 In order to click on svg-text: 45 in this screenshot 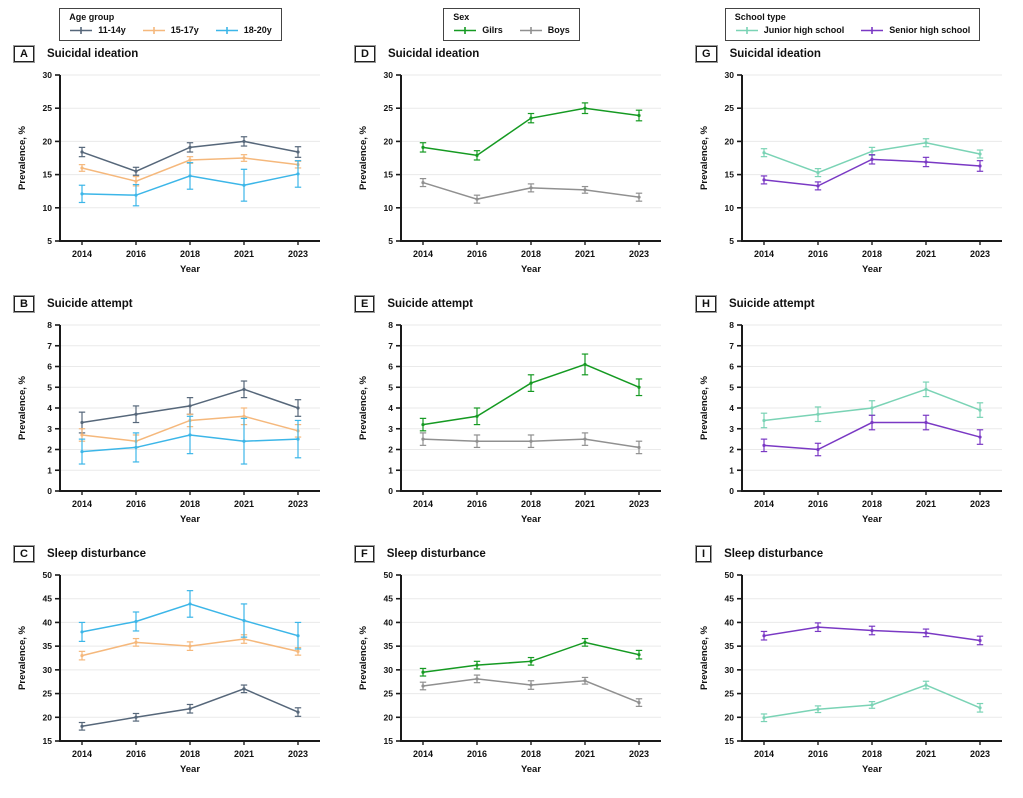, I will do `click(48, 599)`.